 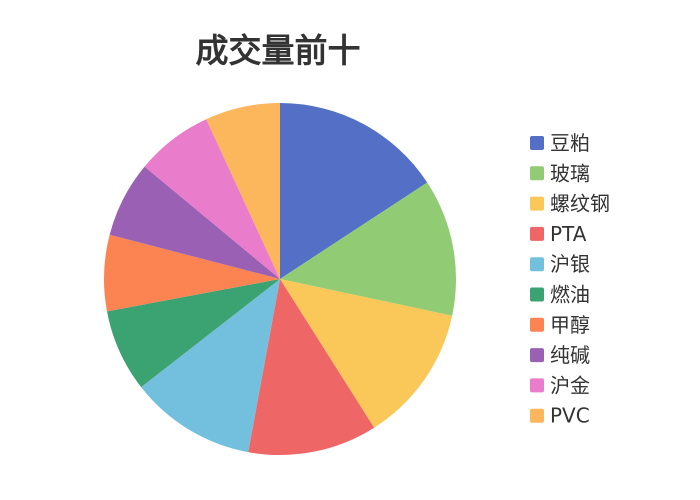 What do you see at coordinates (278, 50) in the screenshot?
I see `chart-title: 成交量前十` at bounding box center [278, 50].